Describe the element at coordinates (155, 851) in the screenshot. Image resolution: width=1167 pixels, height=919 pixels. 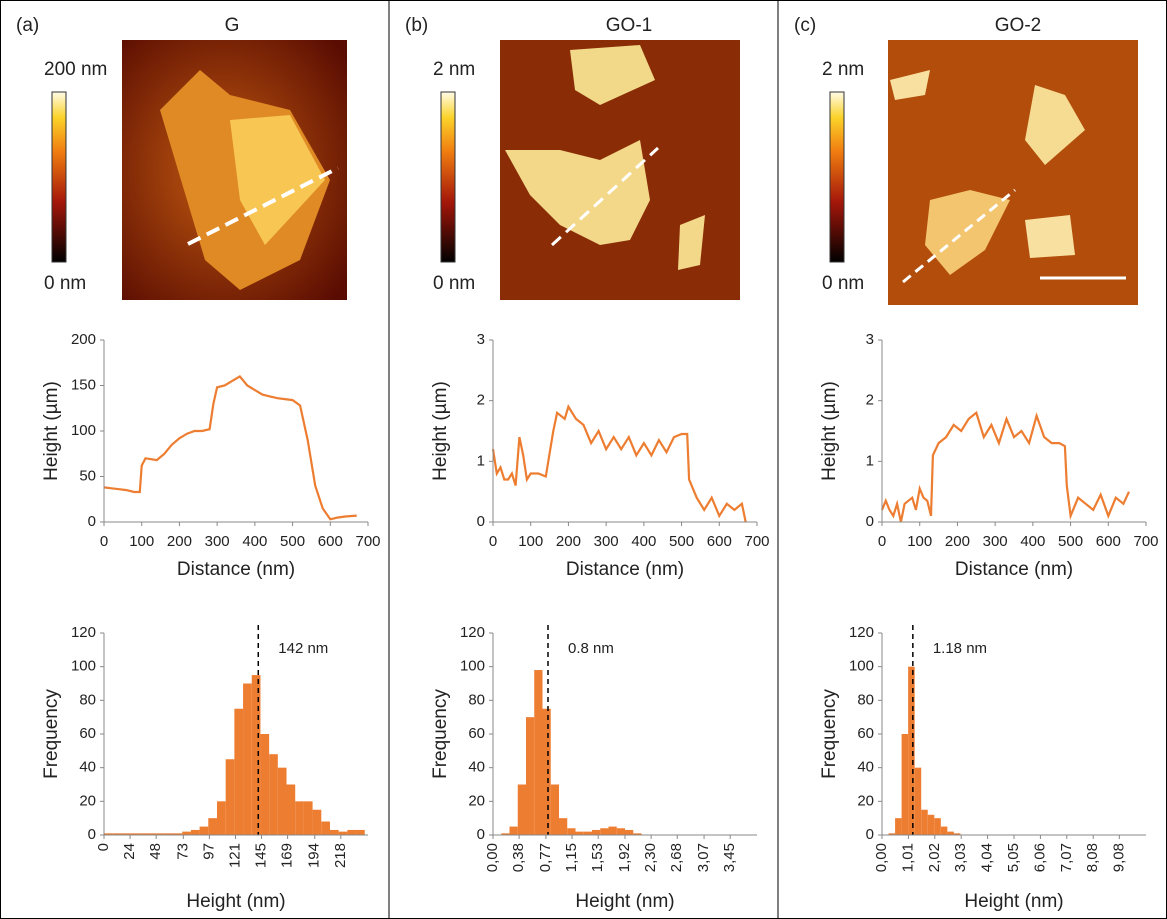
I see `x-tick-label: 48` at that location.